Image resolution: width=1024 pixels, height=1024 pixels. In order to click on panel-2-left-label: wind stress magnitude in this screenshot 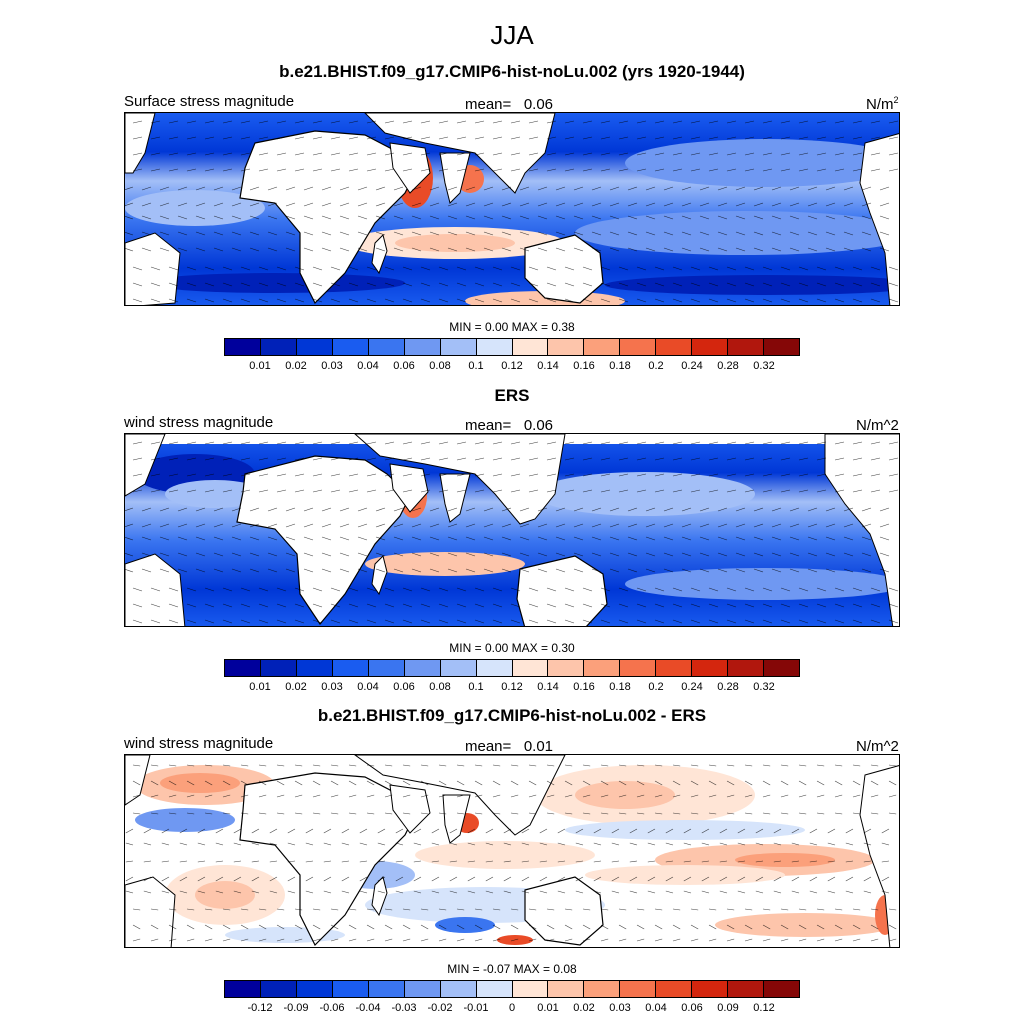, I will do `click(199, 422)`.